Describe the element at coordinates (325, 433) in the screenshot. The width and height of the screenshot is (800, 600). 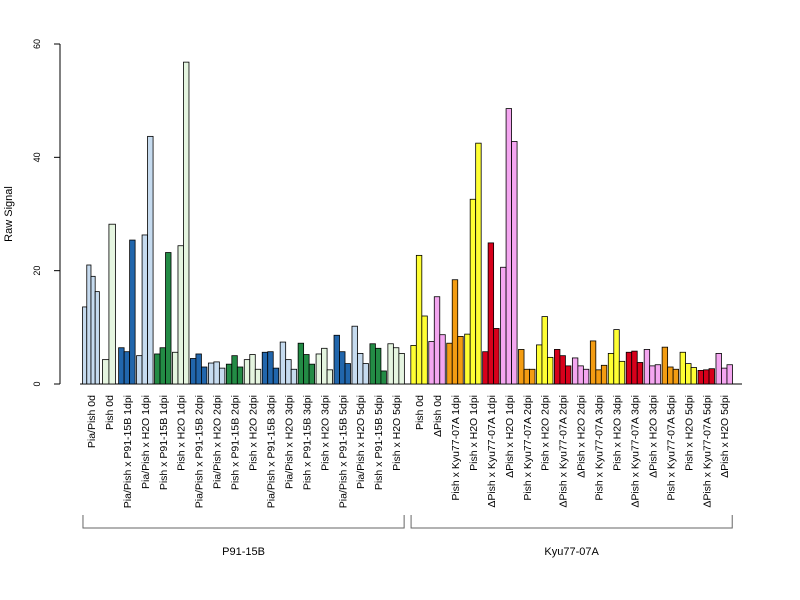
I see `x-tick-label: Pish x H2O 3dpi` at that location.